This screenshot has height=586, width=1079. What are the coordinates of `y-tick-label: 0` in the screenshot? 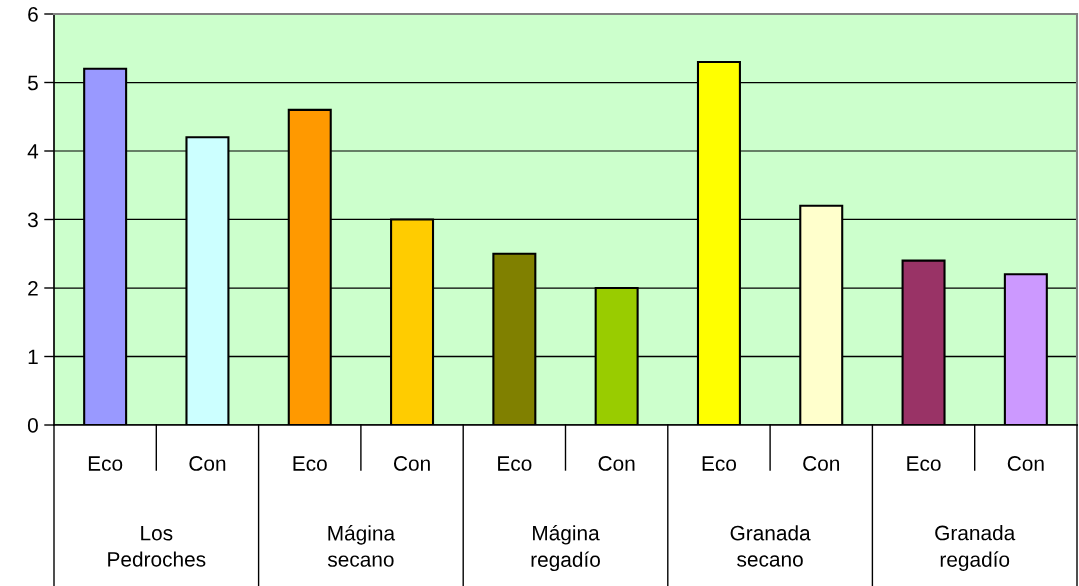 It's located at (32, 425).